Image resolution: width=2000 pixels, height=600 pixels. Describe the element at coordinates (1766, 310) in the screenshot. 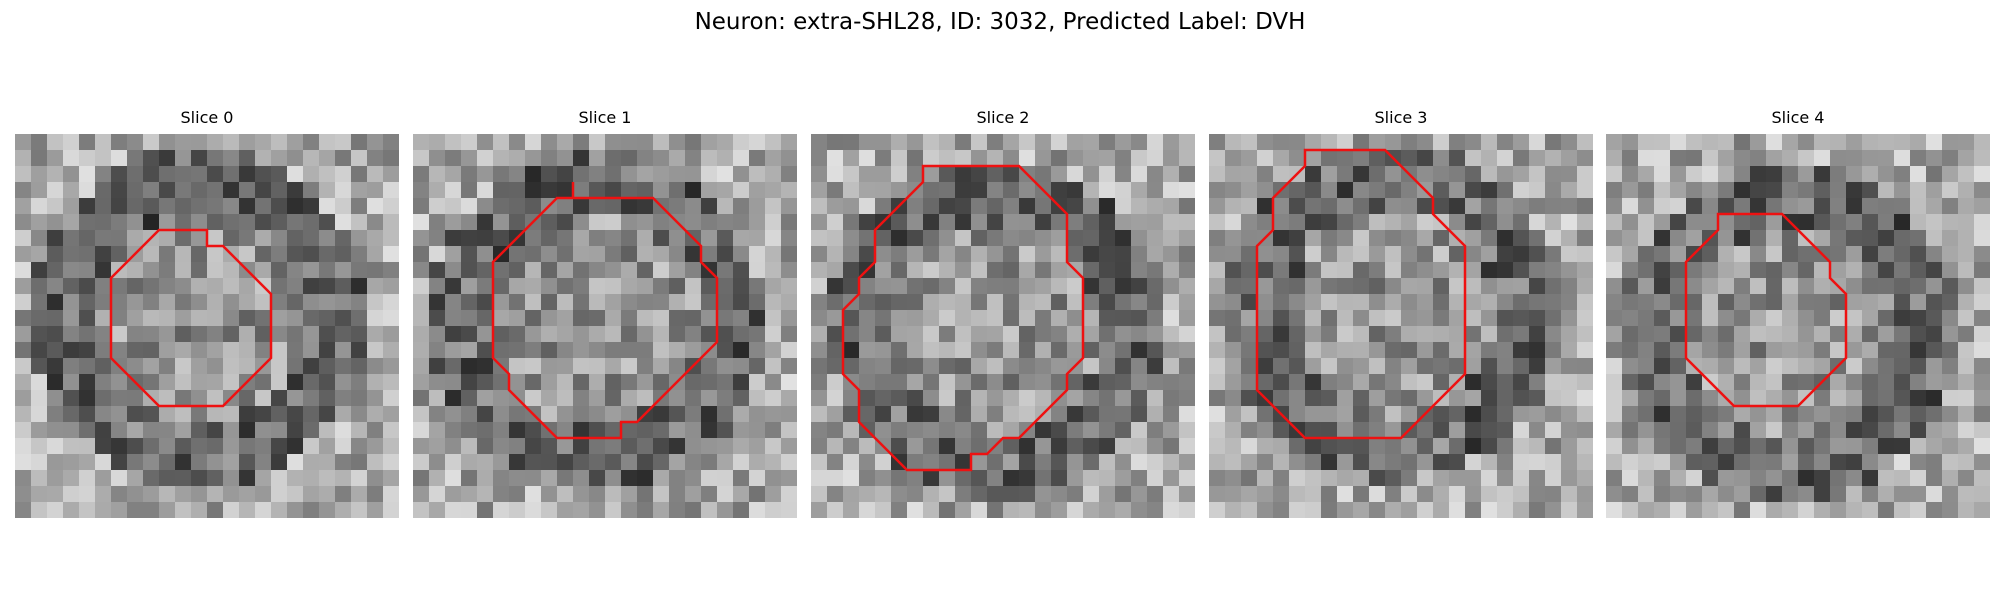

I see `roi-outline` at that location.